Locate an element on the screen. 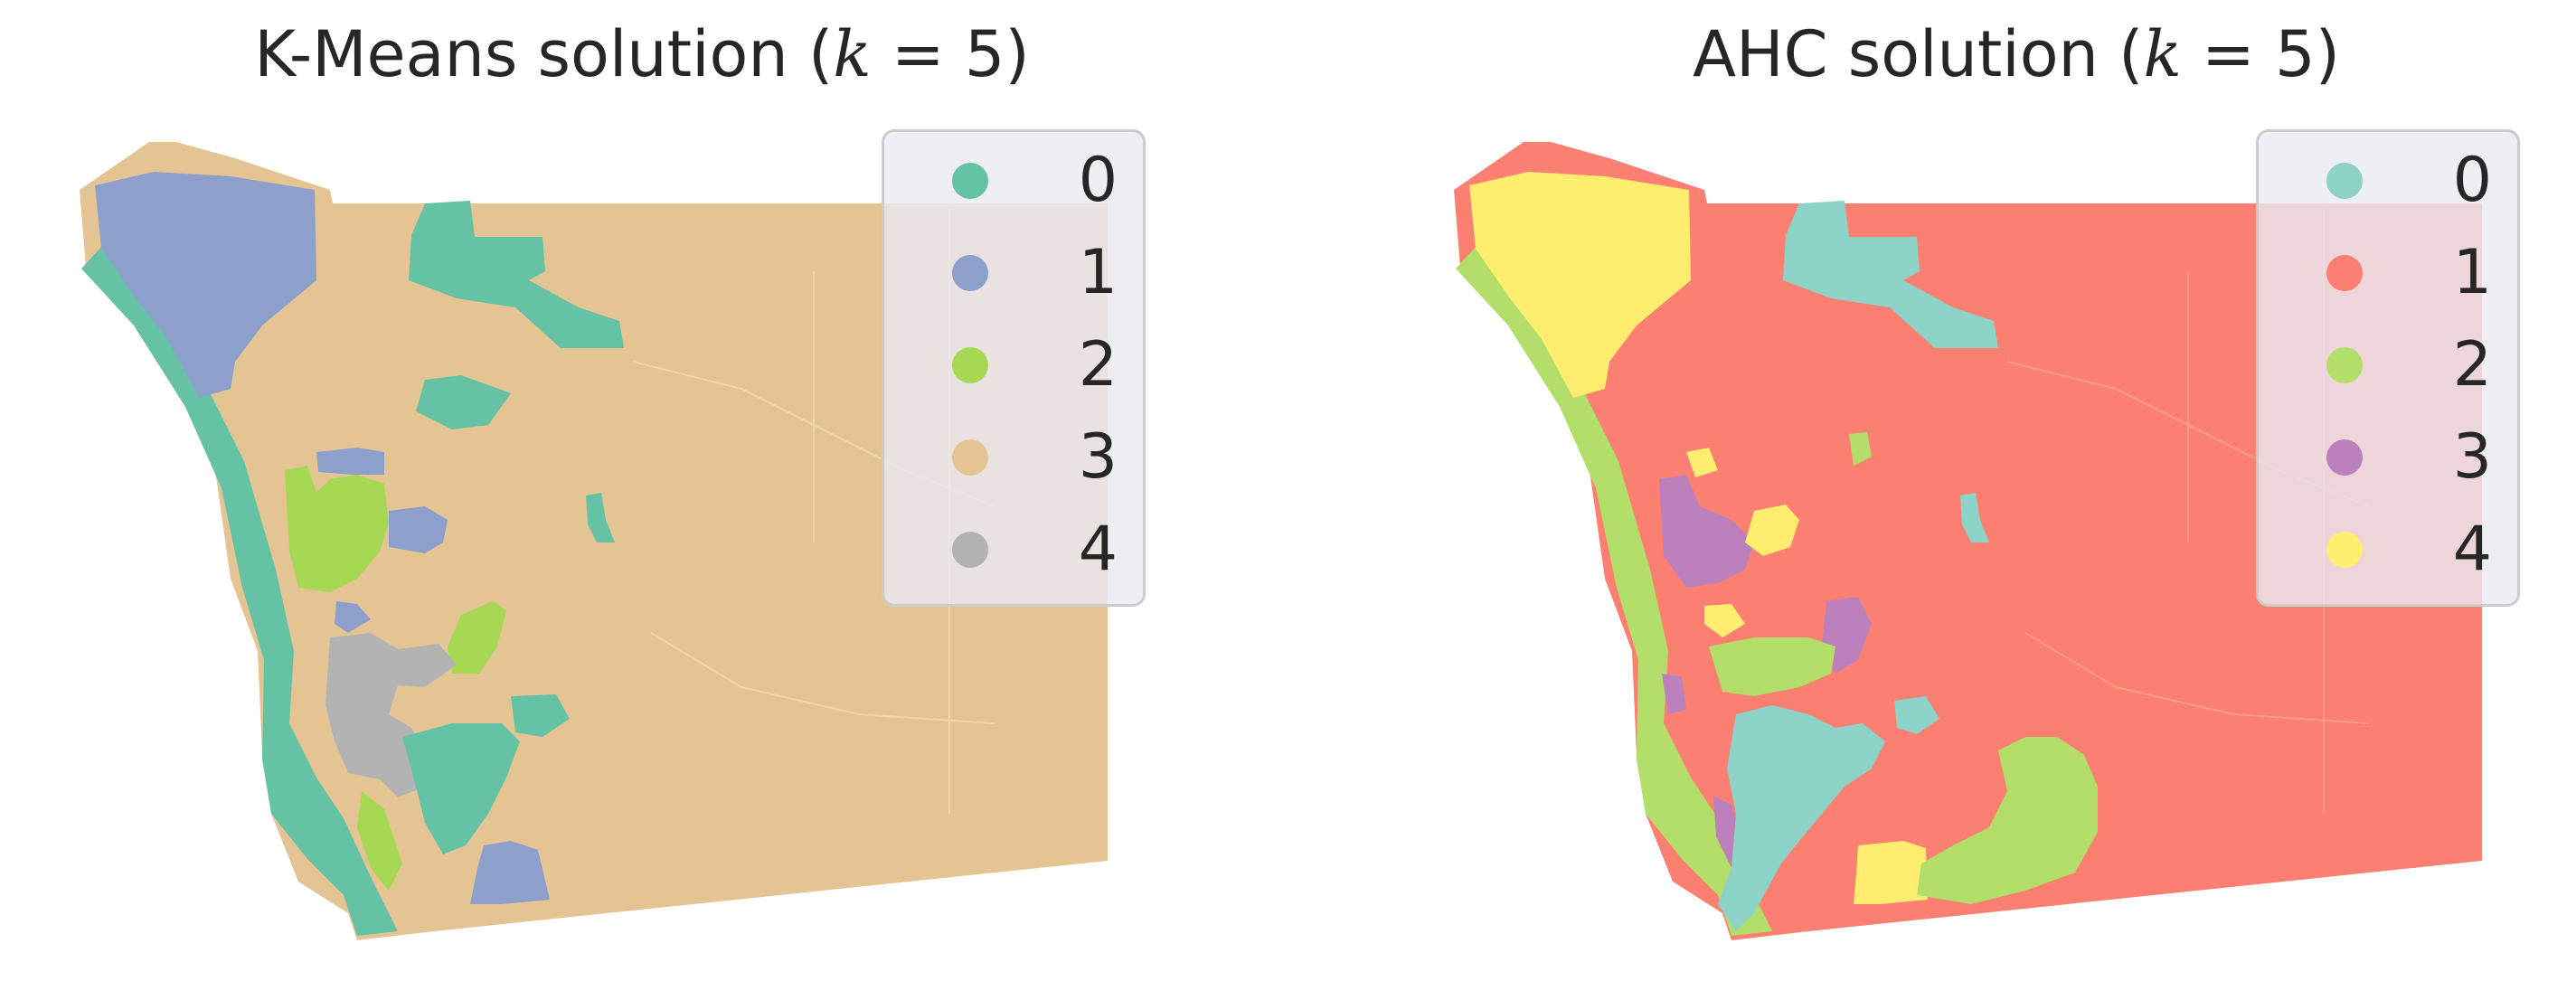 This screenshot has height=1000, width=2576. cluster-1-northwest-region is located at coordinates (205, 285).